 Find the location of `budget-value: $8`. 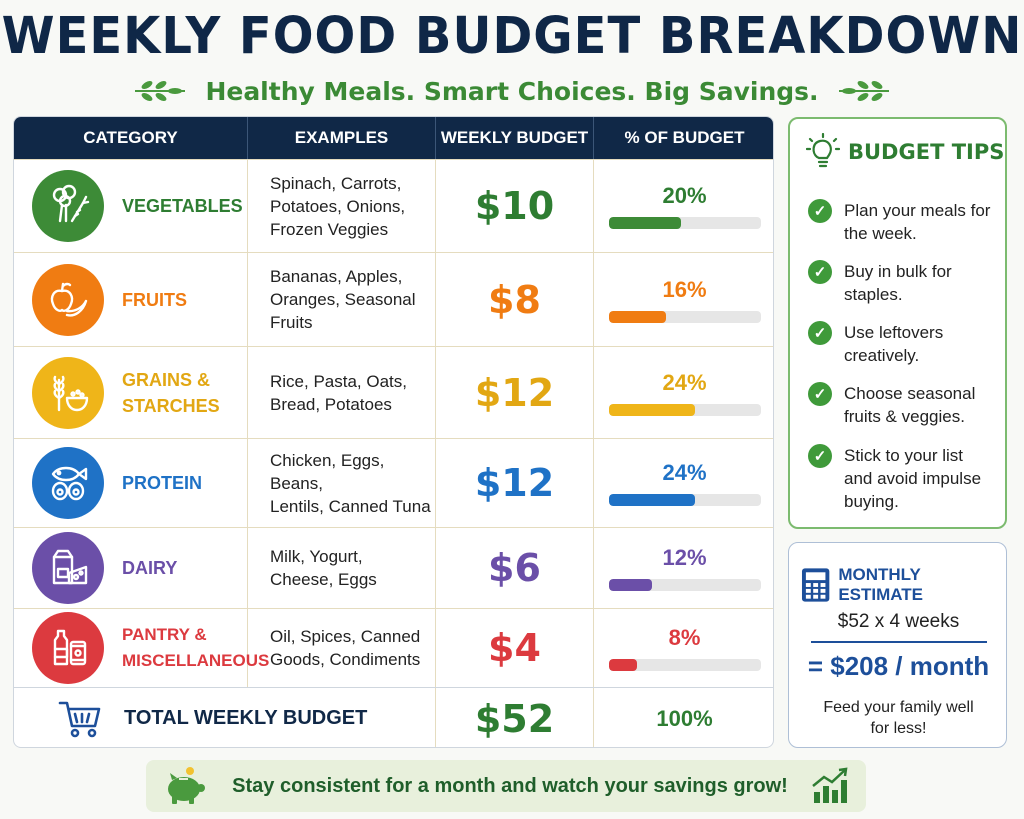

budget-value: $8 is located at coordinates (515, 299).